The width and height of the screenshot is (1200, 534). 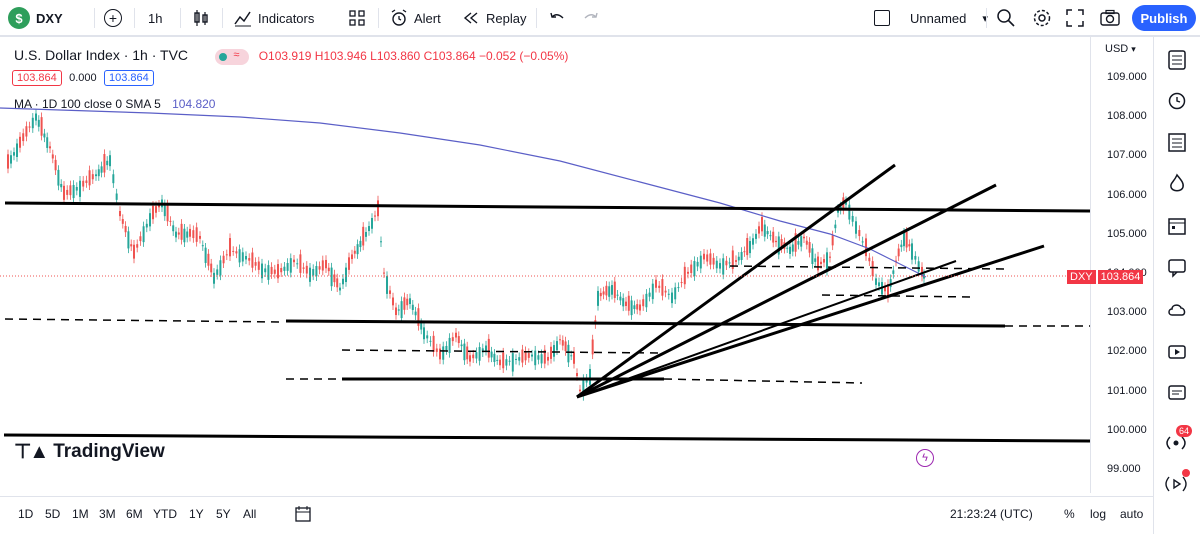 What do you see at coordinates (1110, 18) in the screenshot?
I see `snapshot-button` at bounding box center [1110, 18].